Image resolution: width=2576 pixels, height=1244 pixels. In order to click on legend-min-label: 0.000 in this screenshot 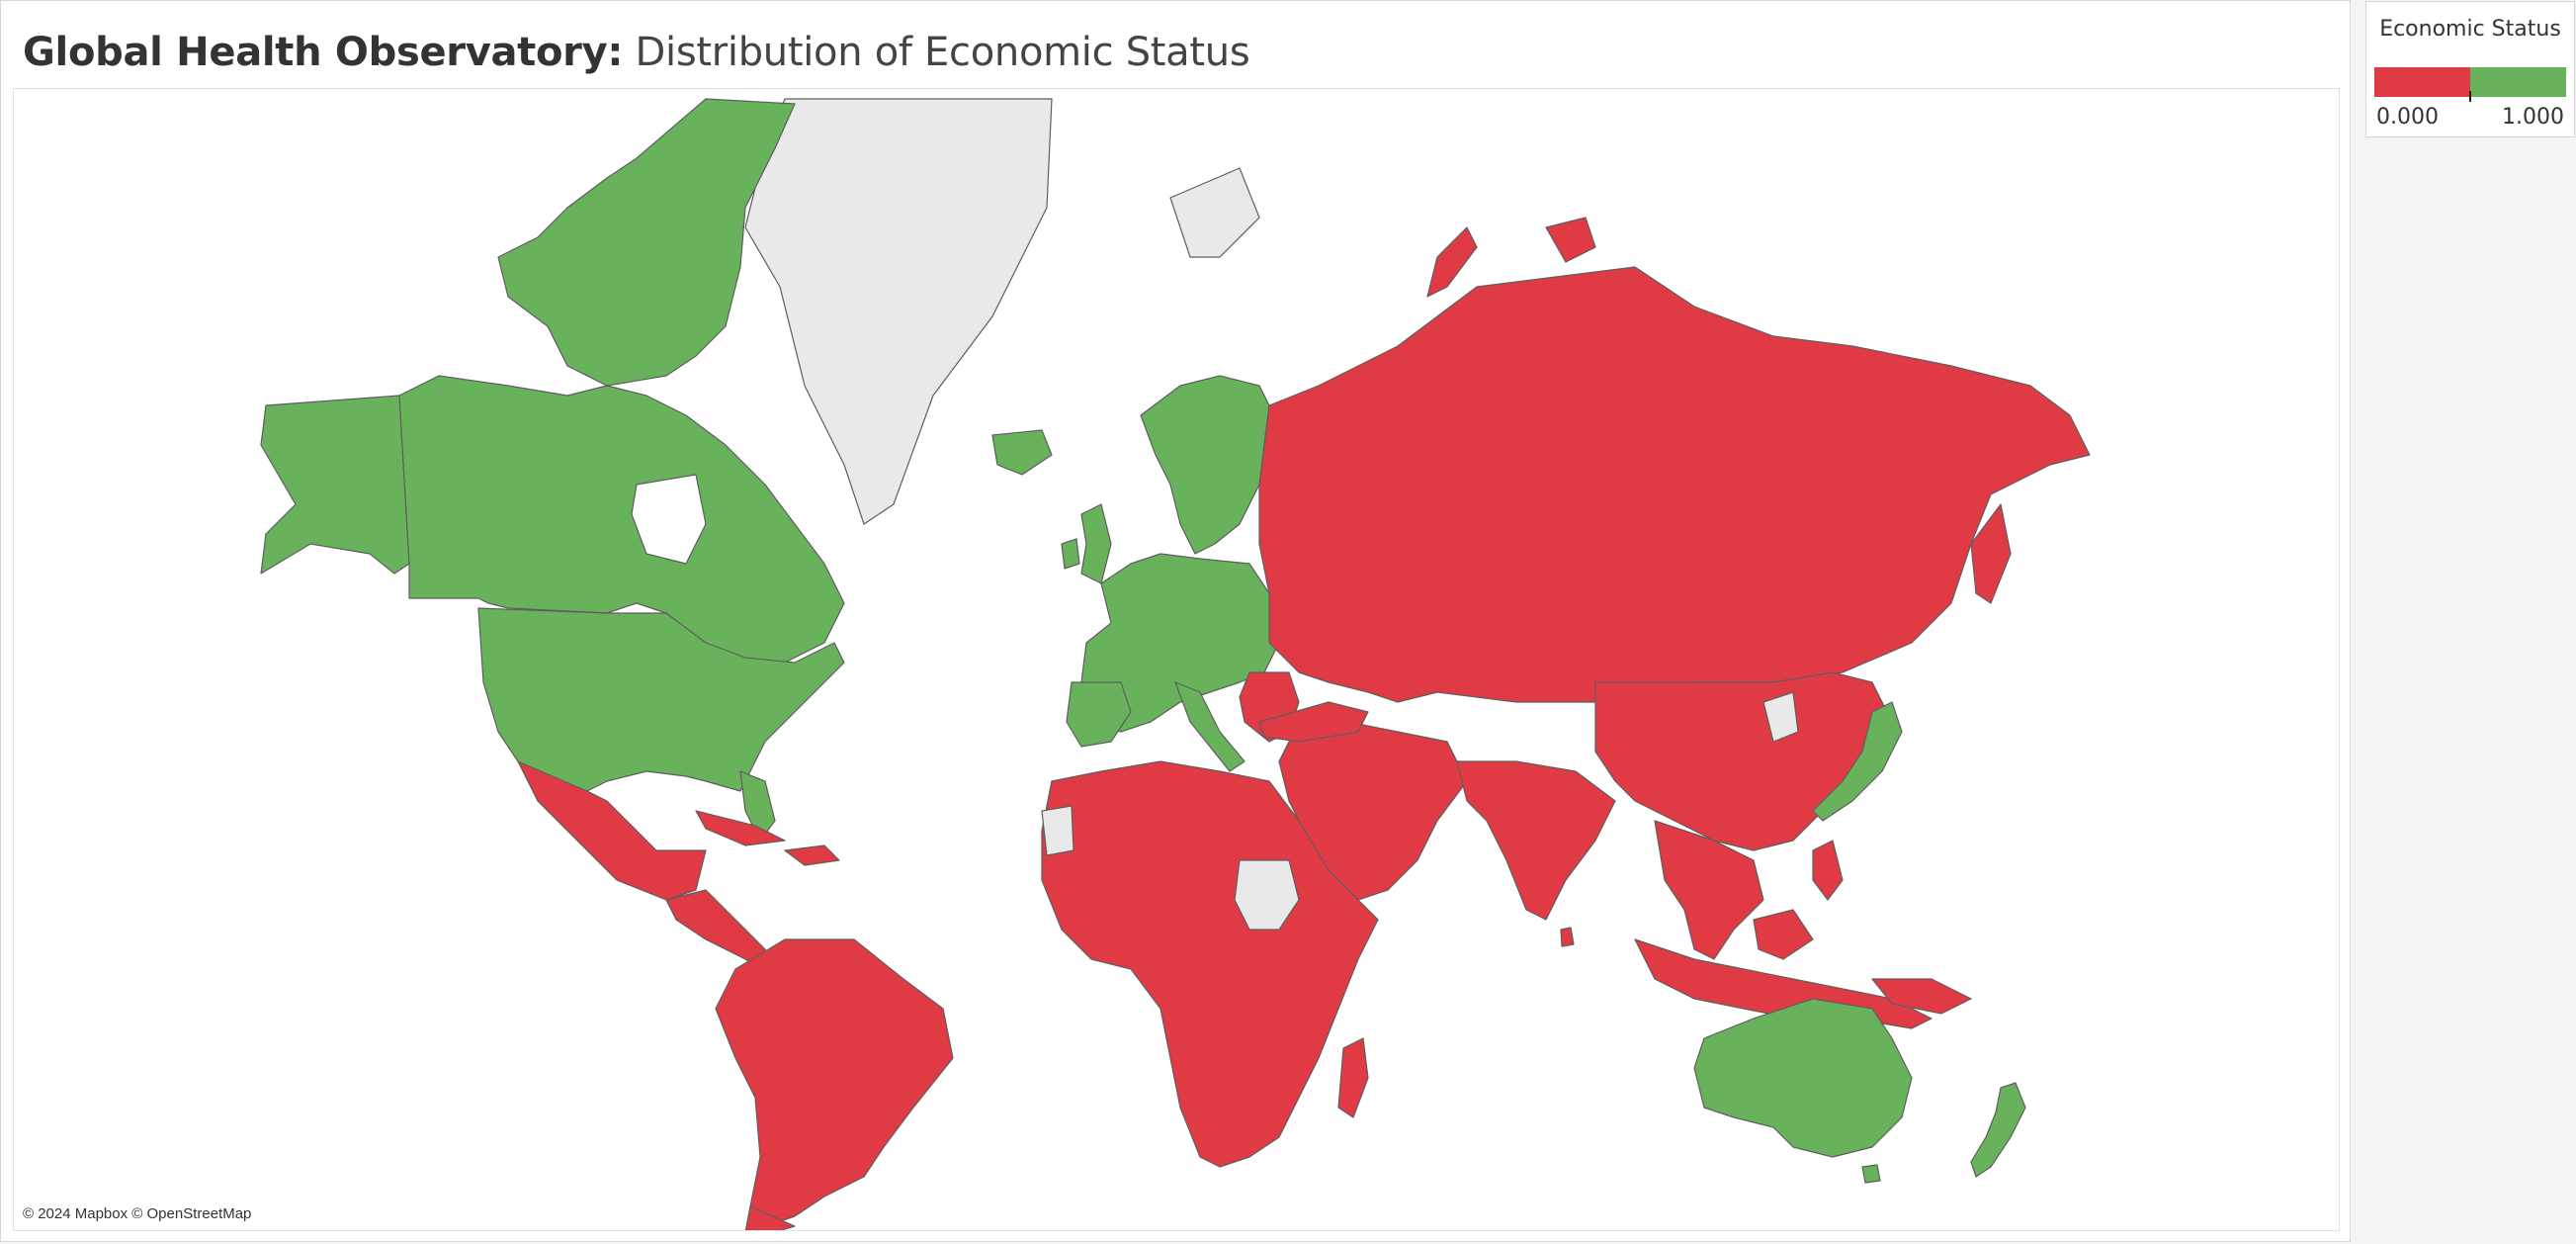, I will do `click(2407, 117)`.